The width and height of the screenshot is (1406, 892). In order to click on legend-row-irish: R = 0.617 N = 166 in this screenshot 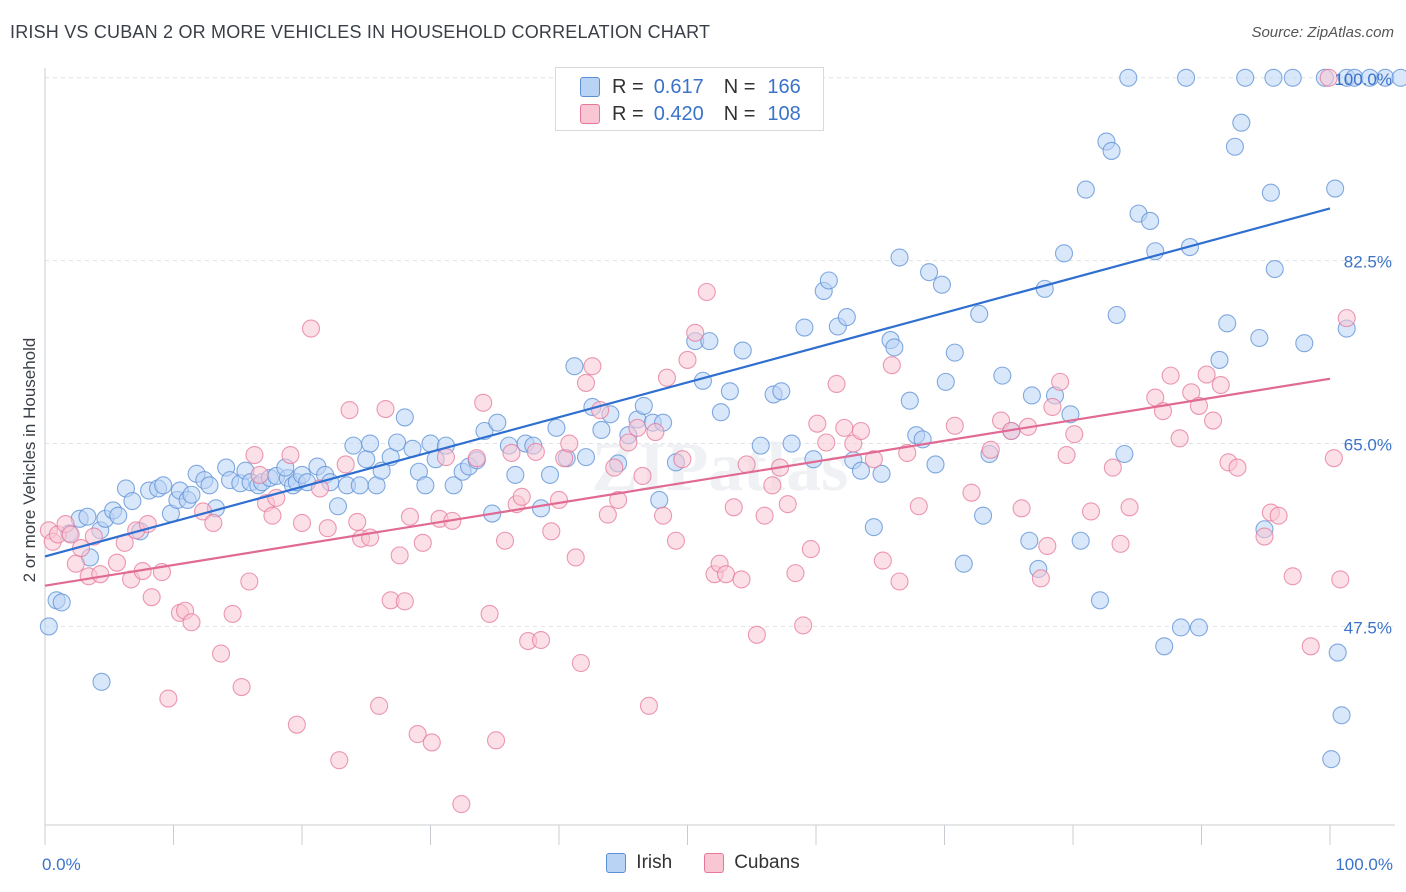, I will do `click(690, 87)`.